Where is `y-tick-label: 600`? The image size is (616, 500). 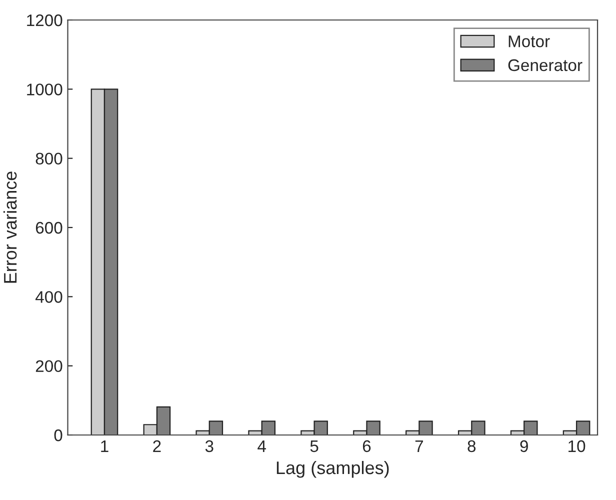
y-tick-label: 600 is located at coordinates (49, 228).